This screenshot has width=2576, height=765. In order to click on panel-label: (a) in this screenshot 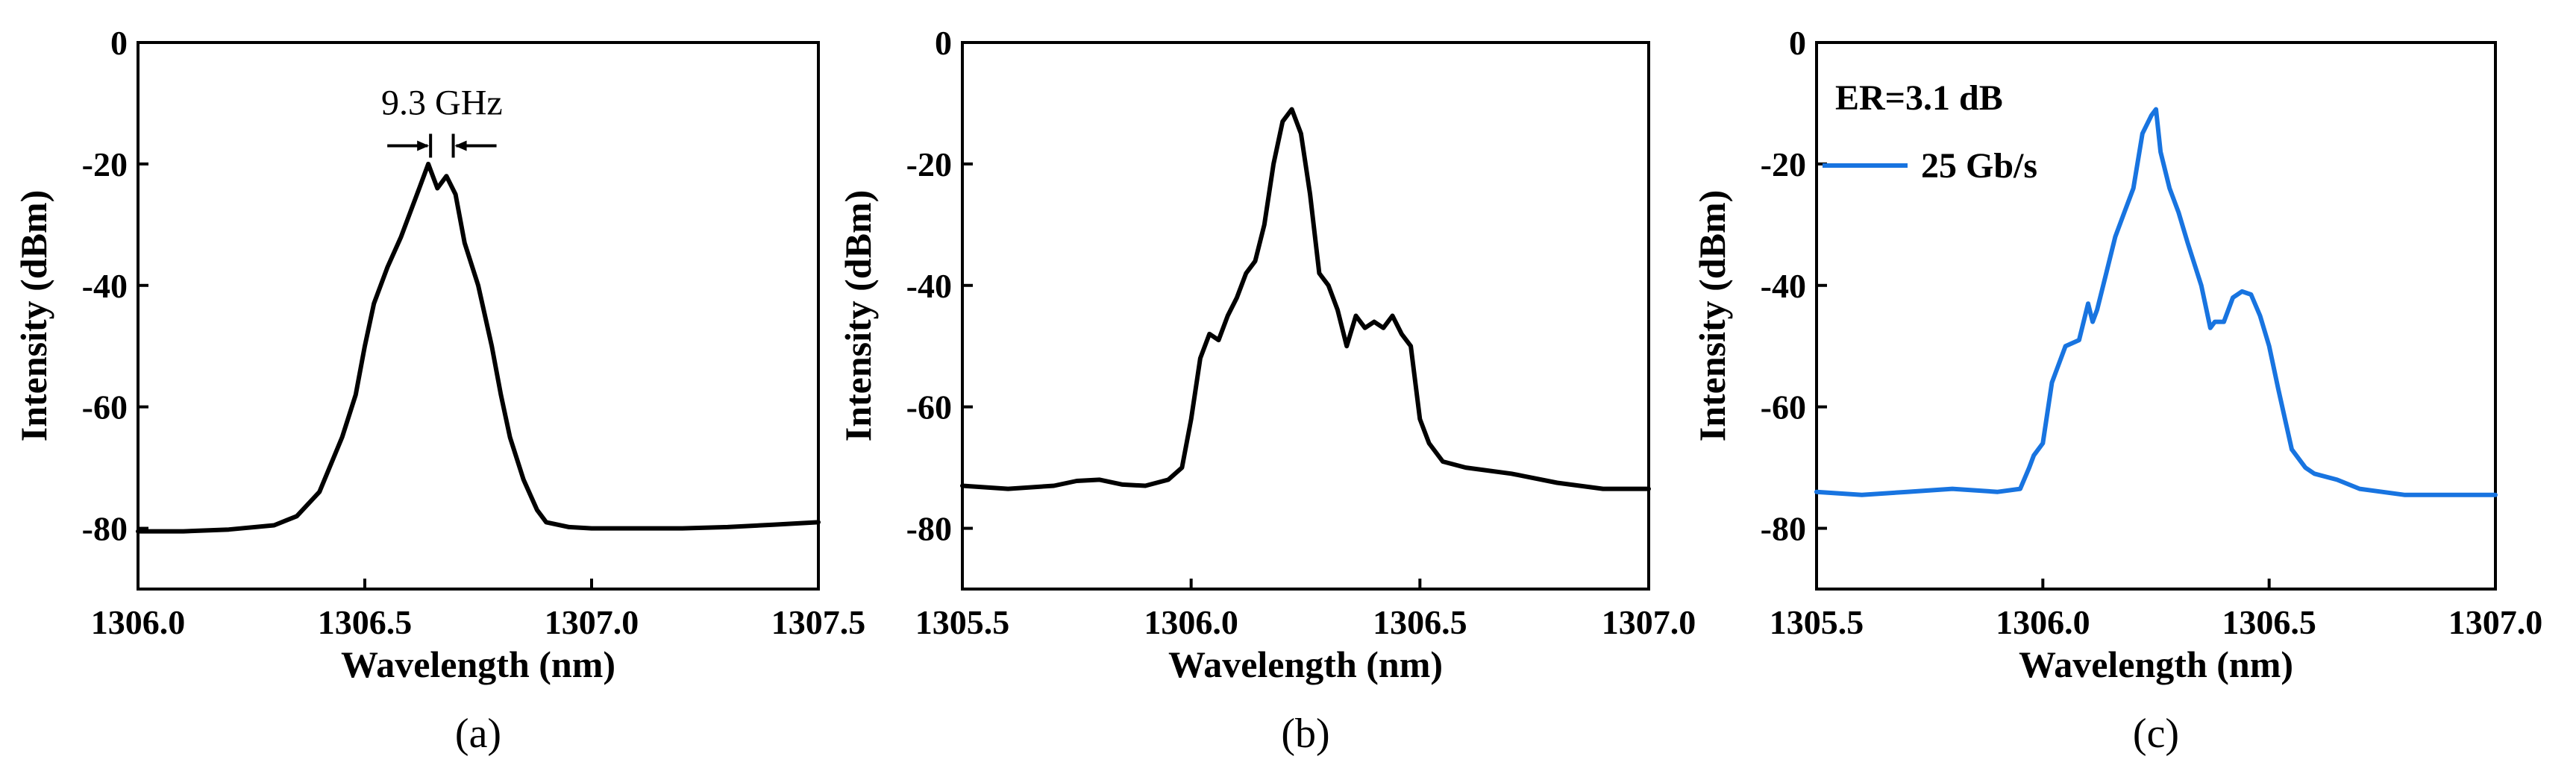, I will do `click(478, 734)`.